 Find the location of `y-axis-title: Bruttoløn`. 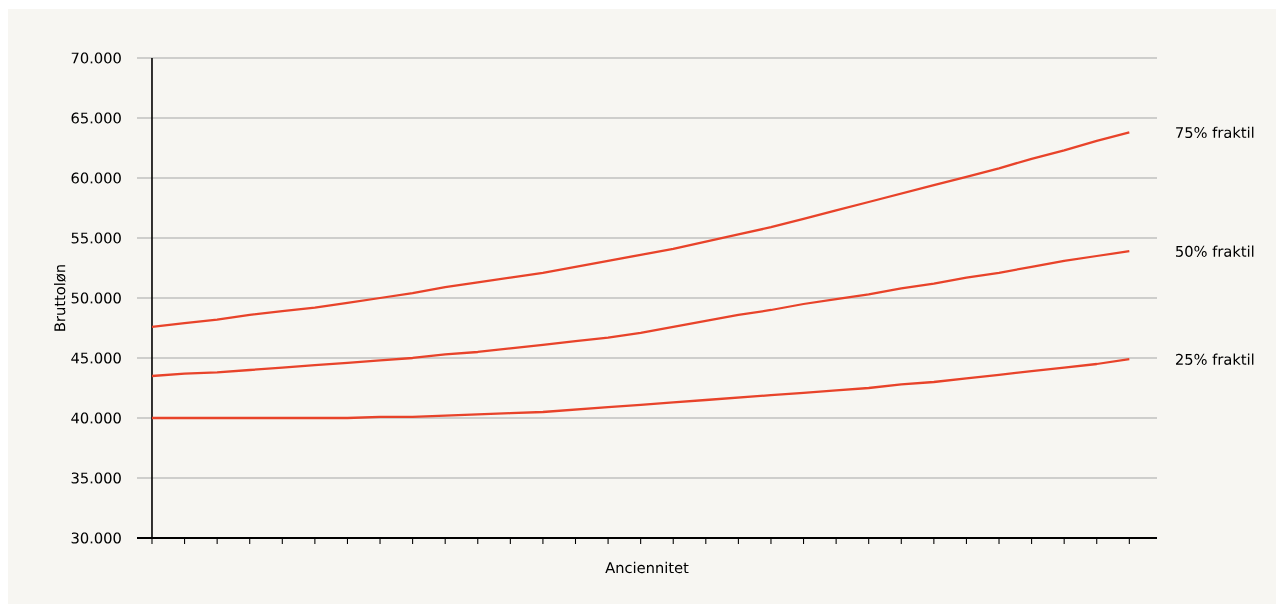

y-axis-title: Bruttoløn is located at coordinates (60, 298).